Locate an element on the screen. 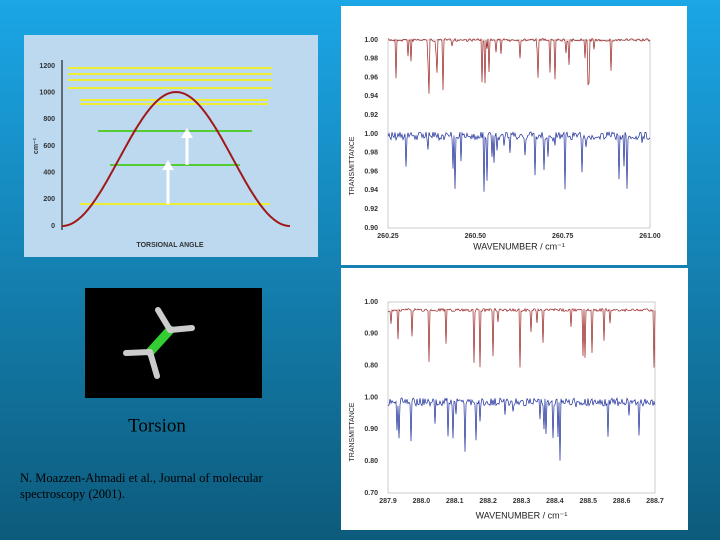  molecule is located at coordinates (159, 343).